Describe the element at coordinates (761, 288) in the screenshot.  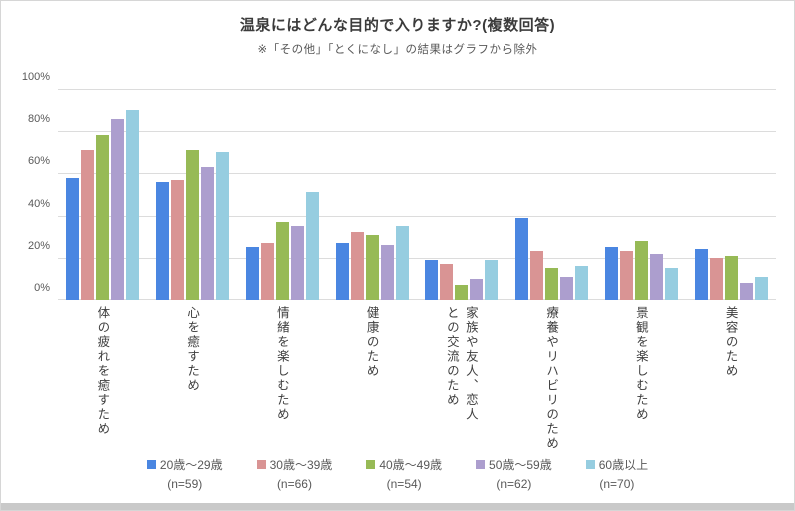
I see `bar-60歳以上-8` at that location.